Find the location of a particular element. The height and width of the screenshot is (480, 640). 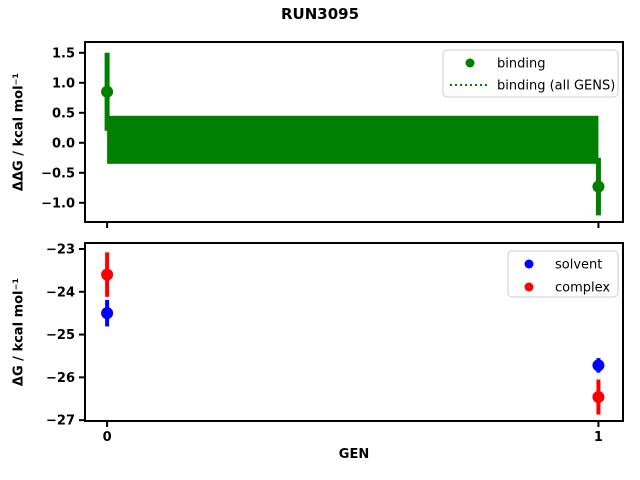

legend-box is located at coordinates (563, 274).